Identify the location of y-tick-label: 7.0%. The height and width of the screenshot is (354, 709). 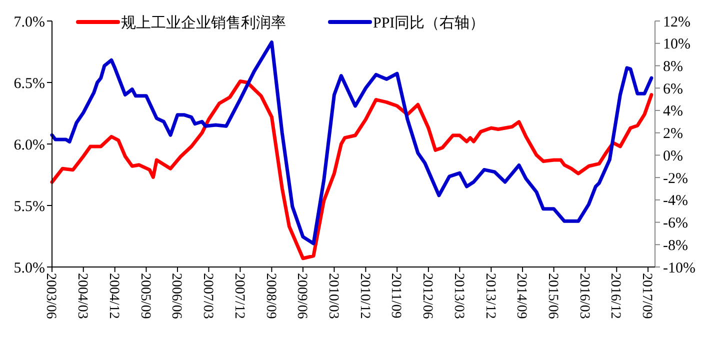
(29, 22).